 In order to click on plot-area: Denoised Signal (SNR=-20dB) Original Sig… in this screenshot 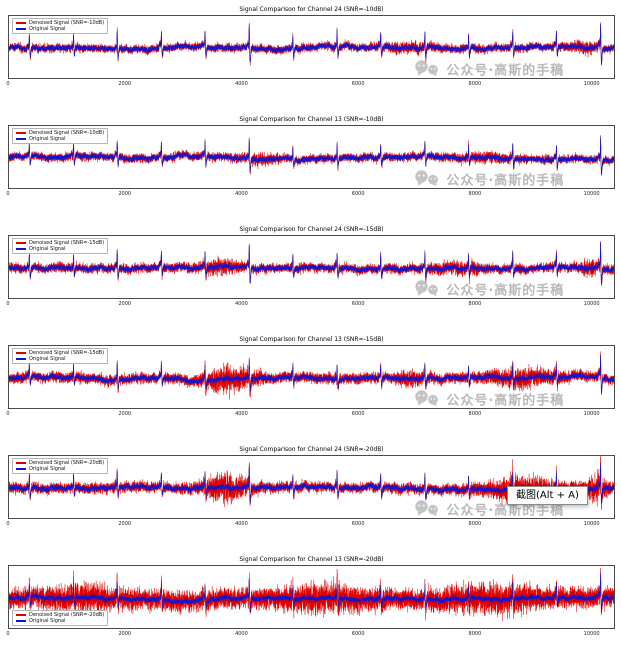, I will do `click(311, 597)`.